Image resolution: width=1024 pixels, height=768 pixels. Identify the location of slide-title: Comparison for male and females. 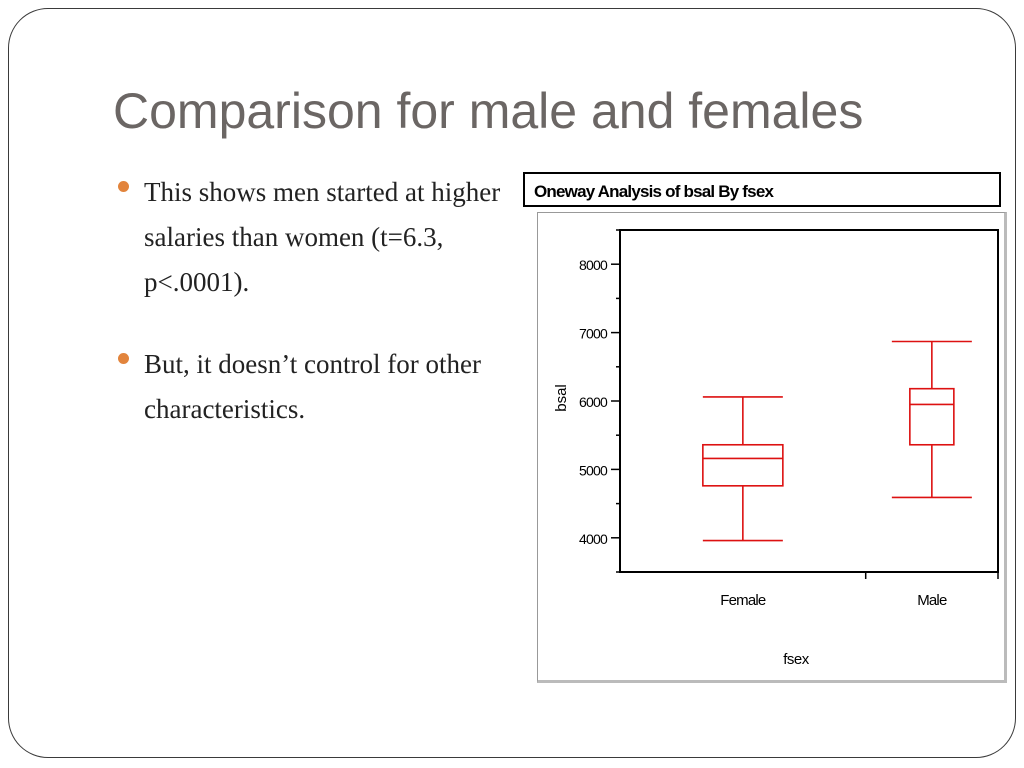
(488, 111).